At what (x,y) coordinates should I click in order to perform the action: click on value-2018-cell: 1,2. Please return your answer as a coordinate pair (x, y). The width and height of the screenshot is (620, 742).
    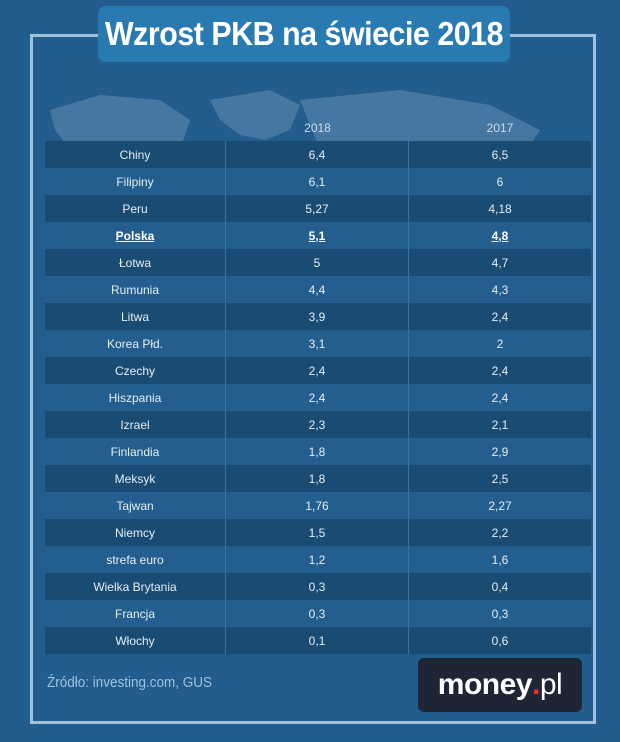
    Looking at the image, I should click on (317, 559).